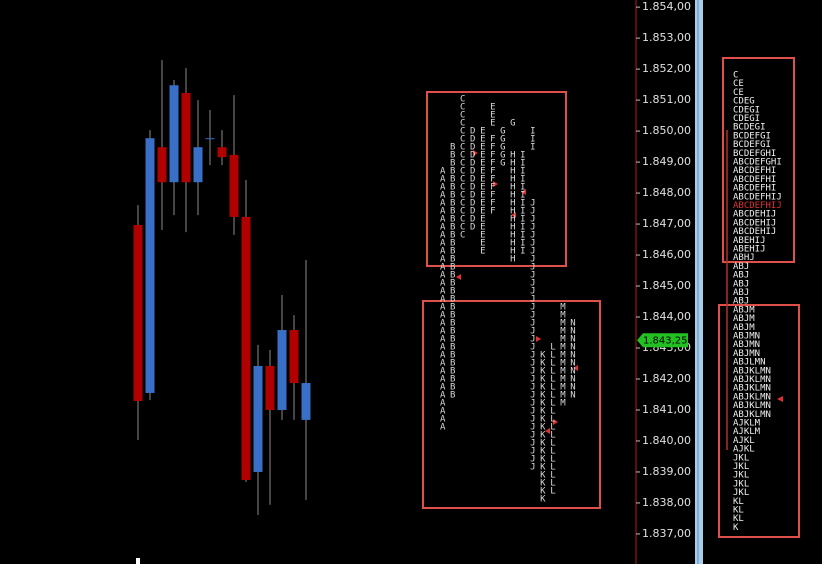 The width and height of the screenshot is (822, 564). Describe the element at coordinates (666, 37) in the screenshot. I see `y-tick-label: 1.853,00` at that location.